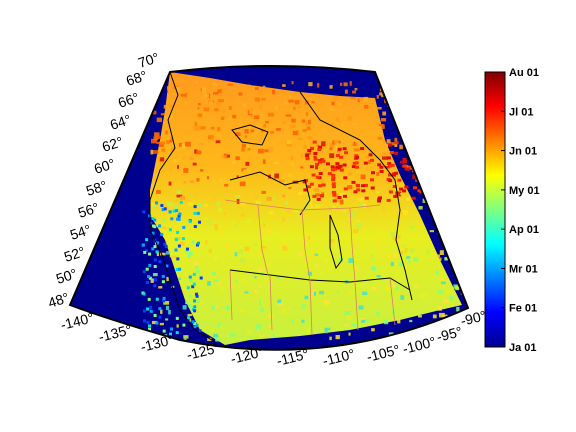 This screenshot has height=432, width=576. I want to click on state-boundary, so click(312, 302).